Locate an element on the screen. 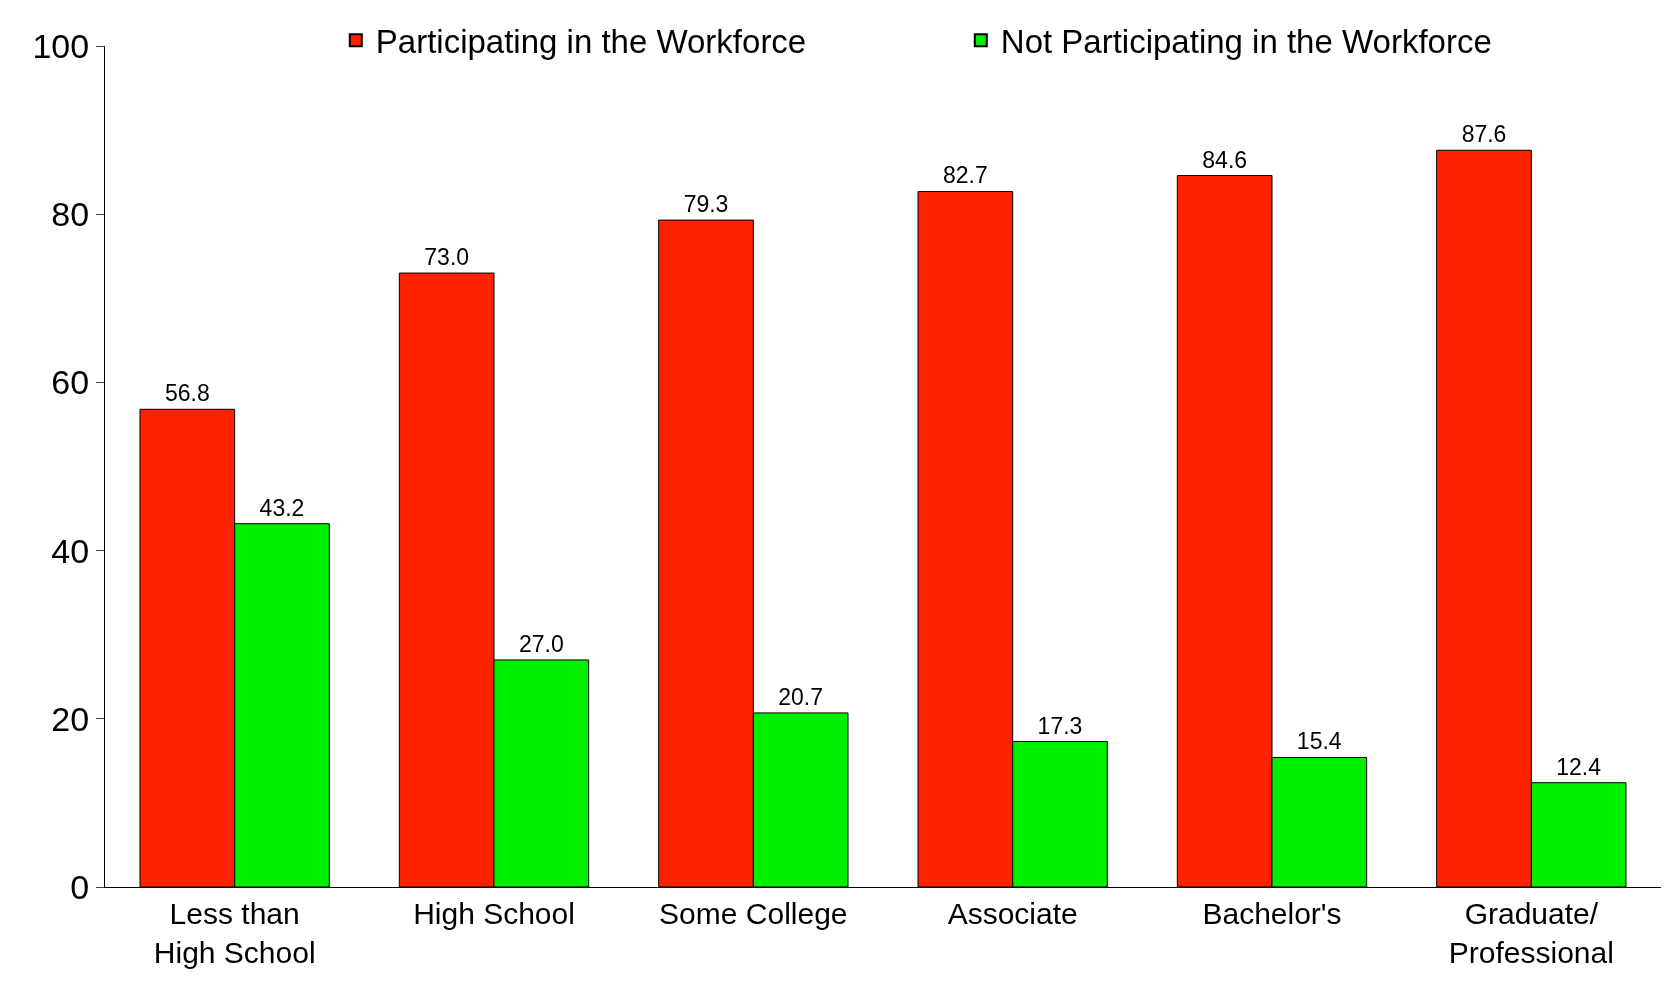 The width and height of the screenshot is (1673, 997). data-label: 12.4 is located at coordinates (1579, 766).